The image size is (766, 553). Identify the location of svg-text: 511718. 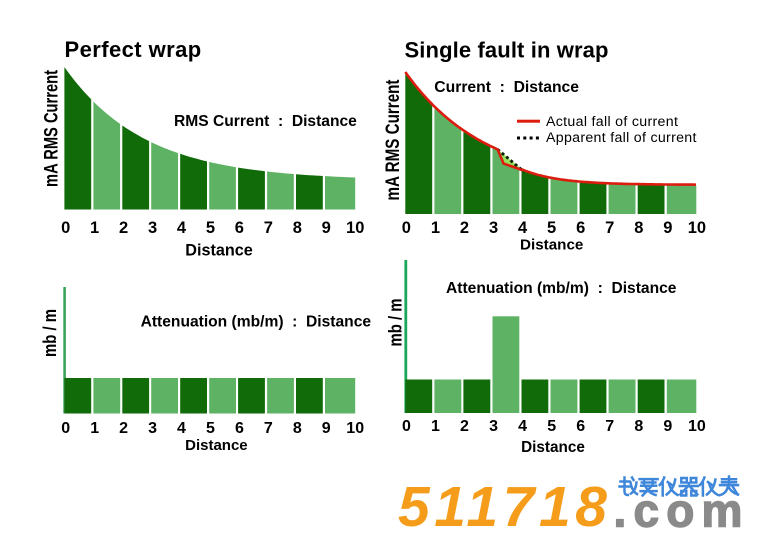
(505, 507).